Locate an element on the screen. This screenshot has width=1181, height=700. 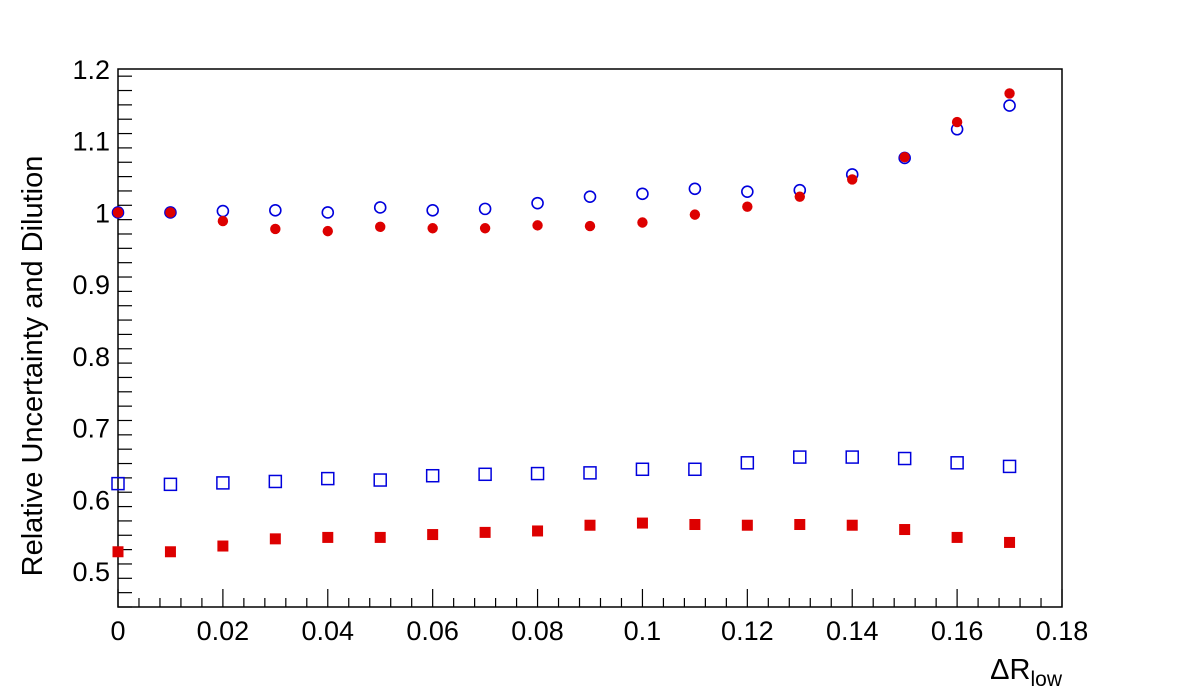
x-axis-title-subscript: low is located at coordinates (1046, 679).